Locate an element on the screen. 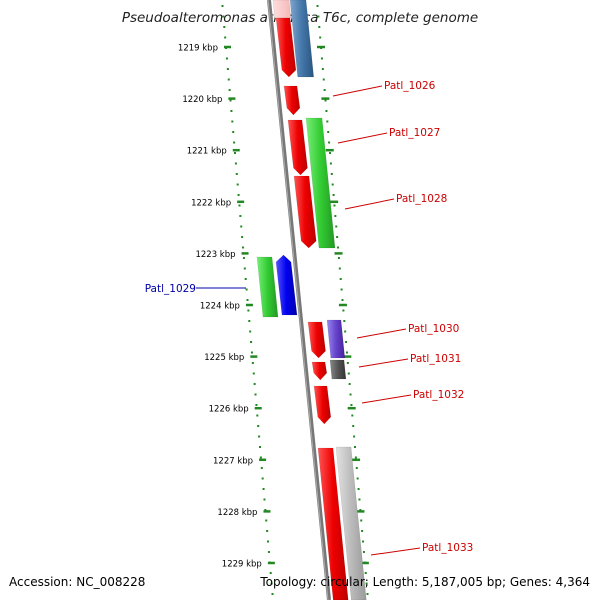  scale-label: 1228 kbp is located at coordinates (237, 513).